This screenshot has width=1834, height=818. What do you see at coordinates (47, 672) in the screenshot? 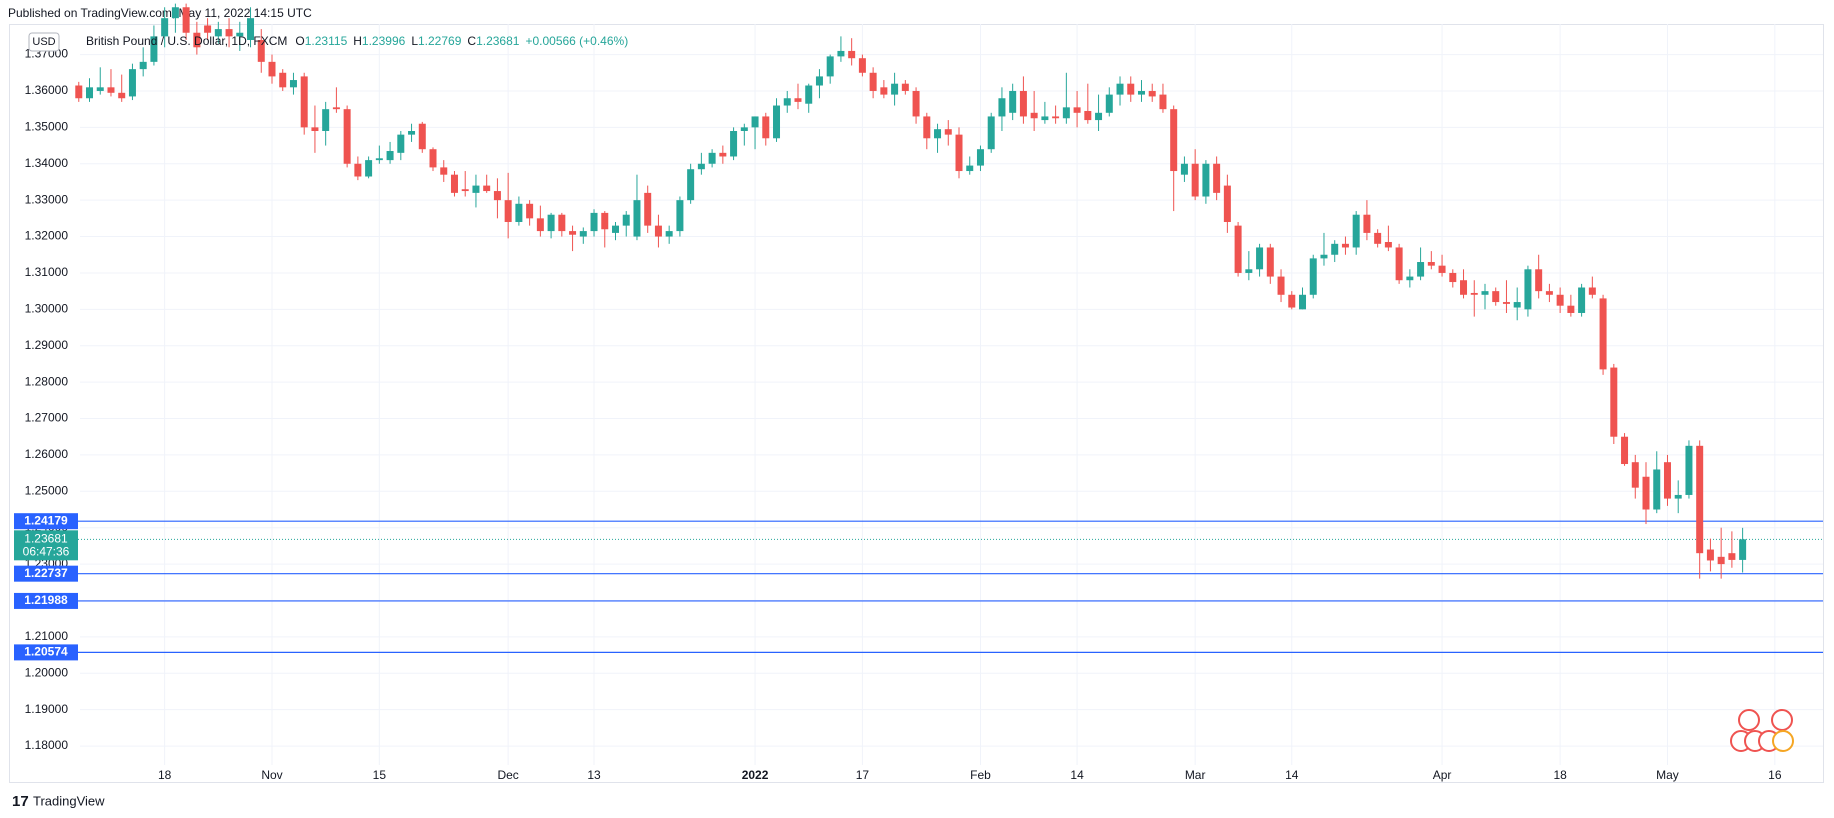
I see `y-tick-label: 1.20000` at bounding box center [47, 672].